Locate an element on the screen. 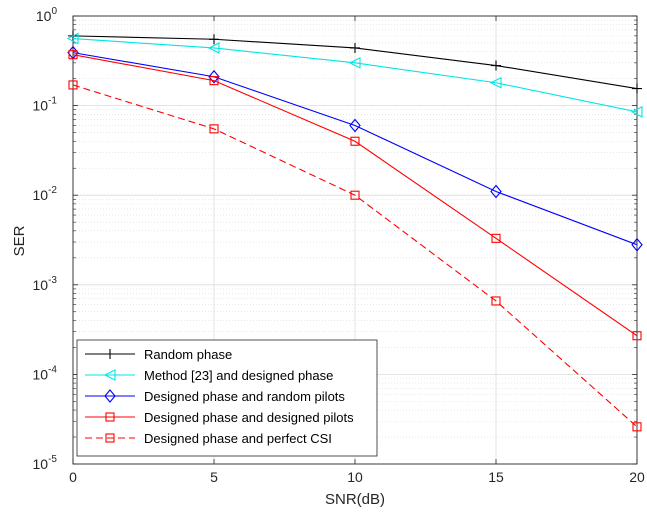  y-tick-label: 10⁰ is located at coordinates (47, 15).